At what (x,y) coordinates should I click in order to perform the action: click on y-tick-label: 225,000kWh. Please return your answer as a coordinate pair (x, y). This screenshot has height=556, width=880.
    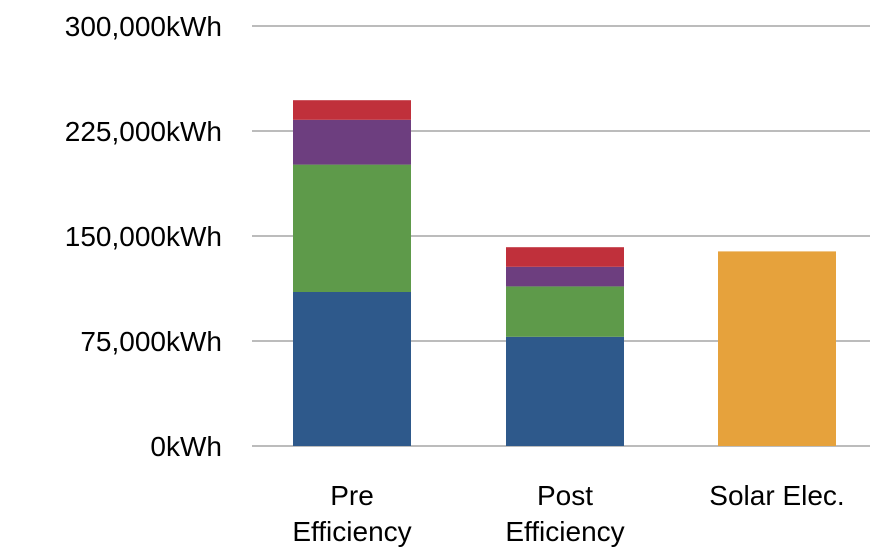
    Looking at the image, I should click on (143, 131).